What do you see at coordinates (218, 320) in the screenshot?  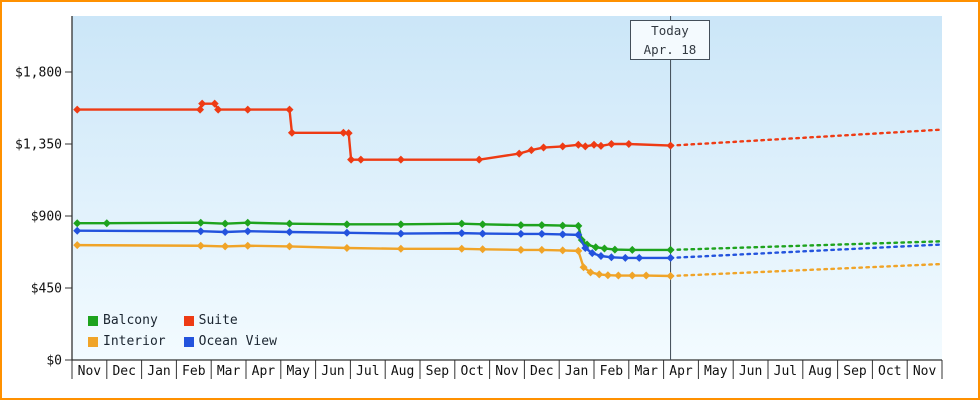 I see `legend-label-suite: Suite` at bounding box center [218, 320].